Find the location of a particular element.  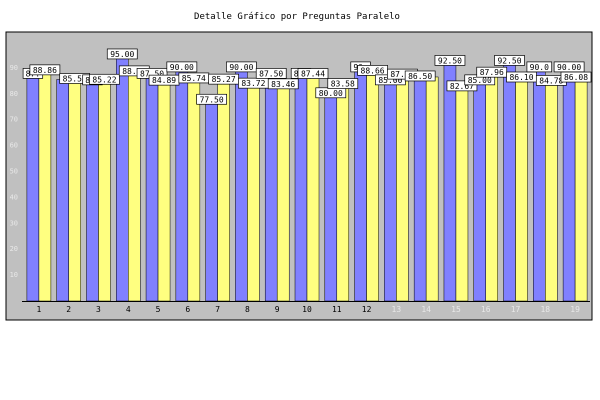

x-tick-label: 18 is located at coordinates (545, 309).